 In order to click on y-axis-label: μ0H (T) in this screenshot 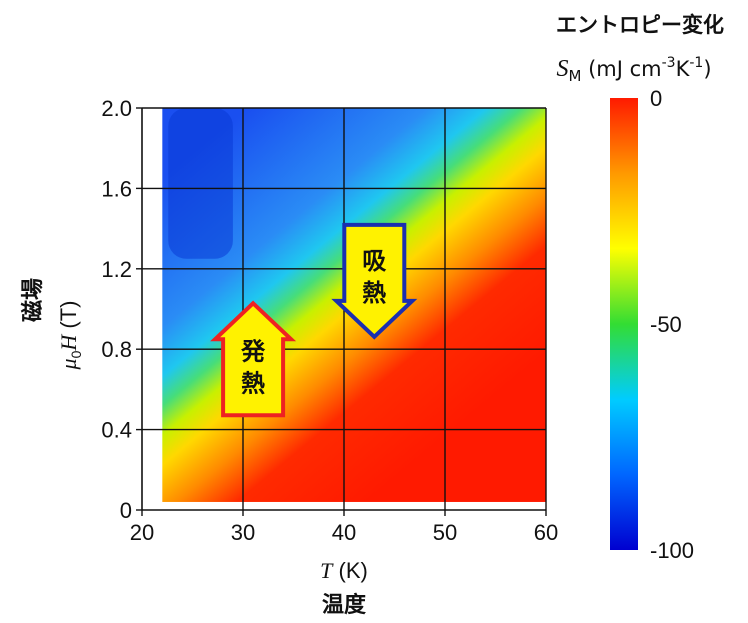, I will do `click(70, 336)`.